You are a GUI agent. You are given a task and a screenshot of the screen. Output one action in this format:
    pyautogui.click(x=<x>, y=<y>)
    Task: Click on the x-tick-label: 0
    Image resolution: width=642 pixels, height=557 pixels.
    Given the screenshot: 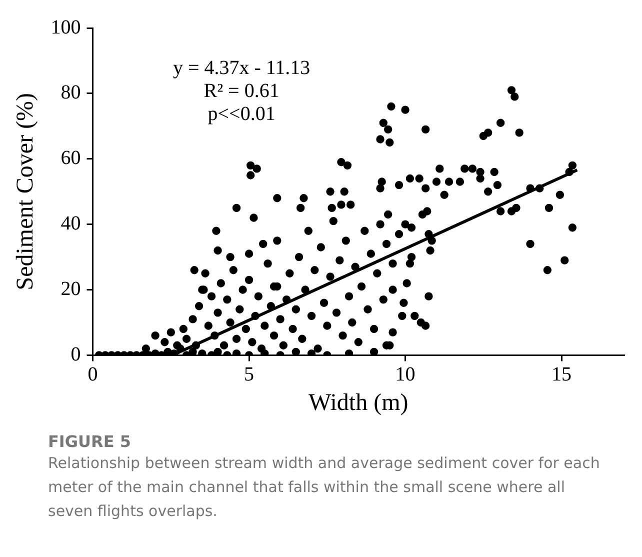 What is the action you would take?
    pyautogui.click(x=93, y=374)
    